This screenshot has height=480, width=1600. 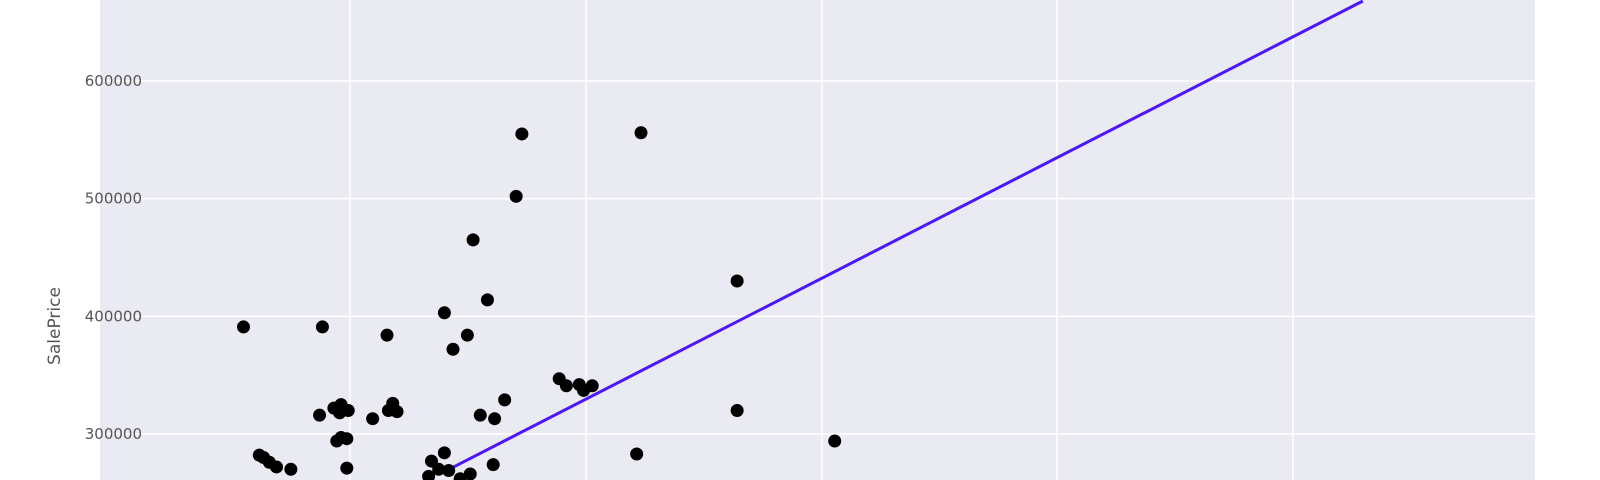 What do you see at coordinates (55, 326) in the screenshot?
I see `y-axis-label: SalePrice` at bounding box center [55, 326].